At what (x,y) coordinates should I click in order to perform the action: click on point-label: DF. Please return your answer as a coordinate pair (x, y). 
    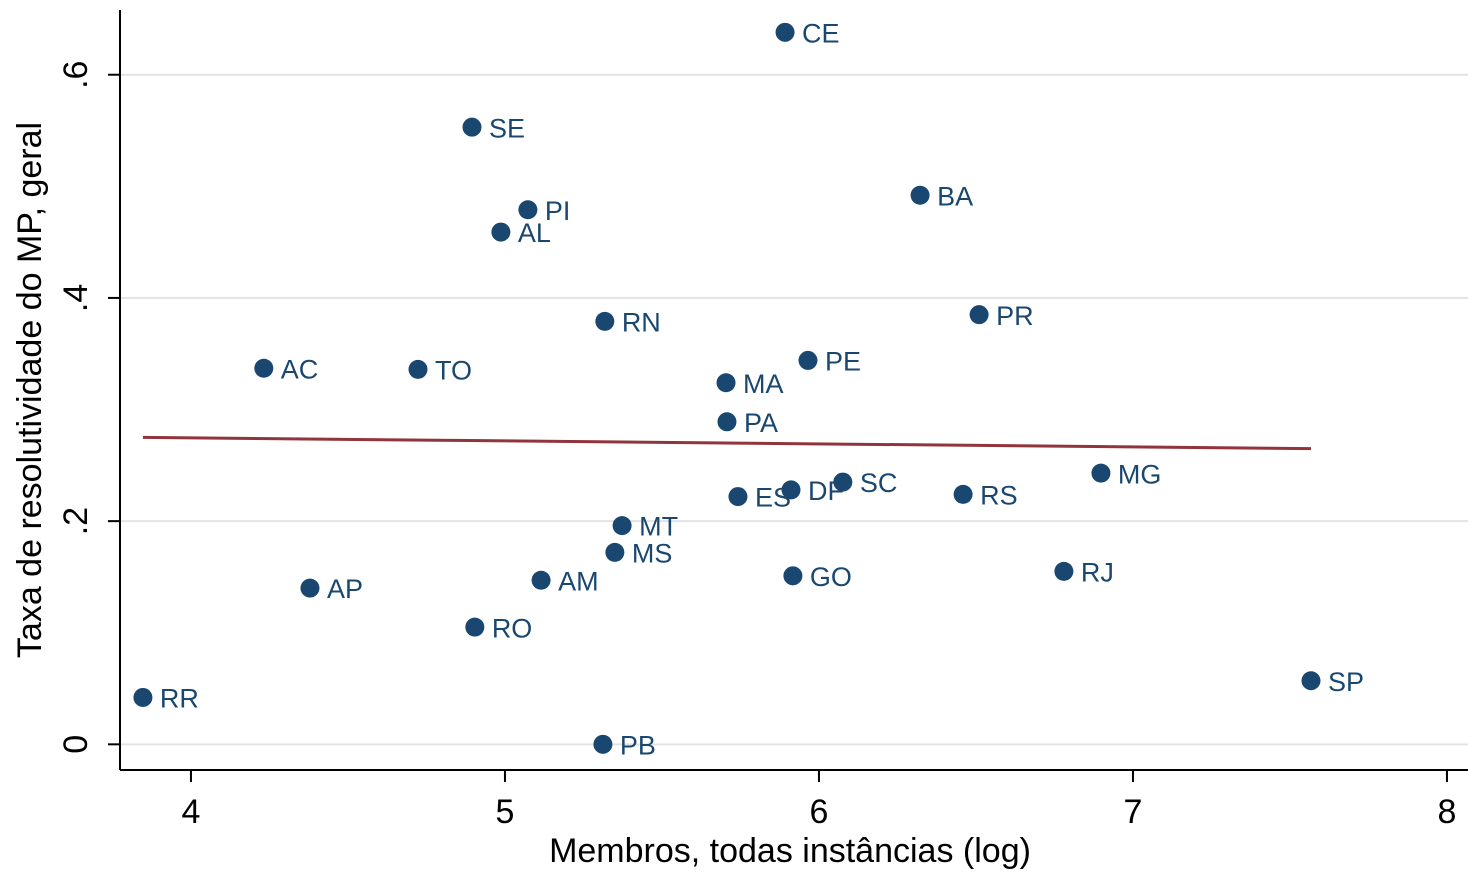
    Looking at the image, I should click on (826, 491).